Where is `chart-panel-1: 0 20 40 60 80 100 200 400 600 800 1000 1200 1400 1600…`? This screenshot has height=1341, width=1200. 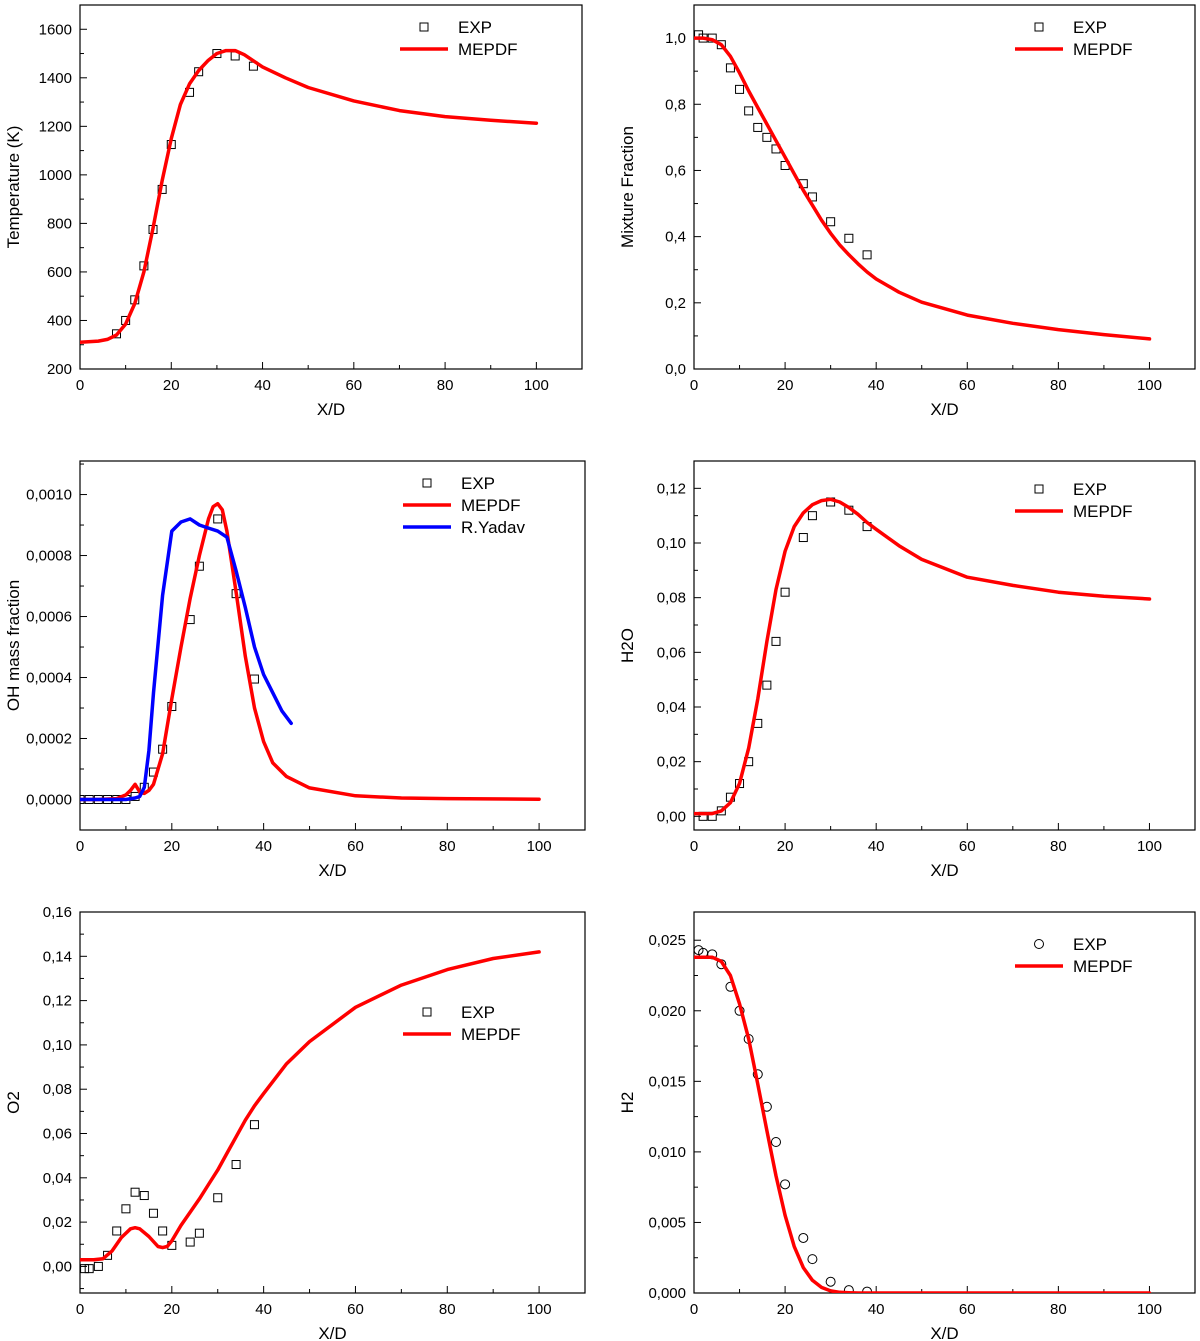
chart-panel-1: 0 20 40 60 80 100 200 400 600 800 1000 1200 1400 1600… is located at coordinates (293, 211).